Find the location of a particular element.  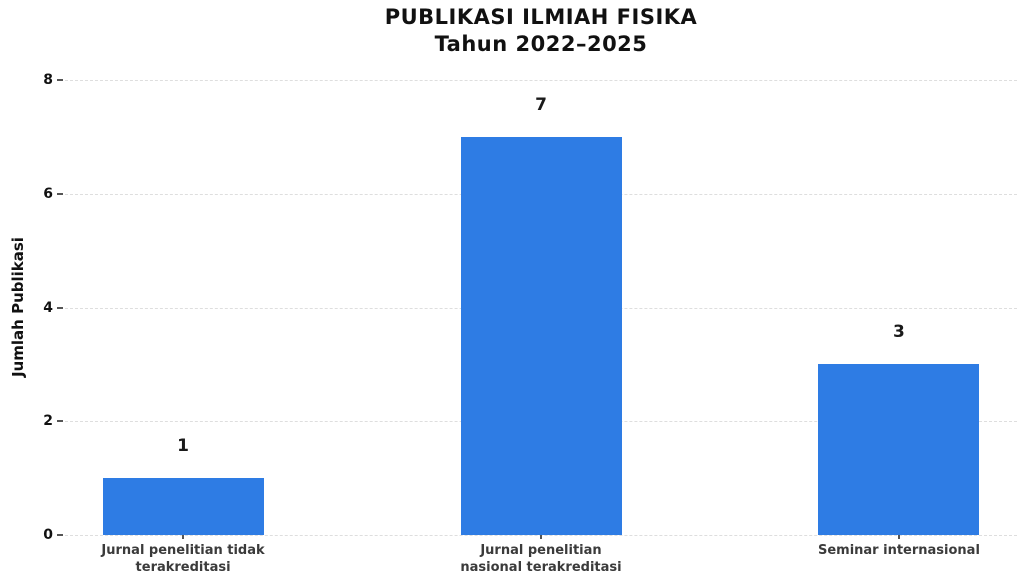

chart-title: PUBLIKASI ILMIAH FISIKA is located at coordinates (541, 17).